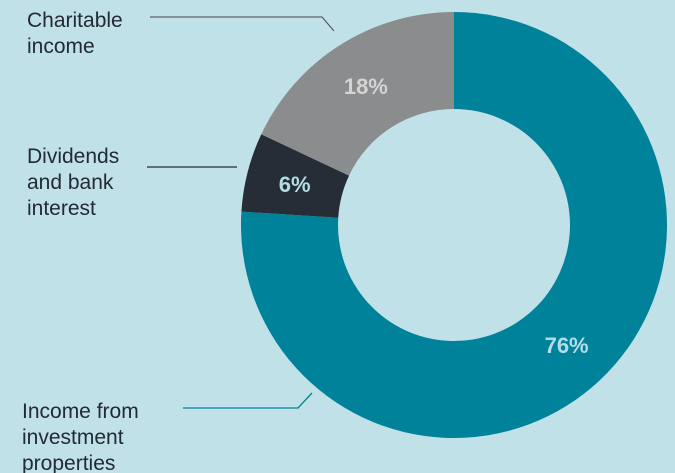 The height and width of the screenshot is (473, 675). Describe the element at coordinates (73, 182) in the screenshot. I see `legend-label: Dividends and bank interest` at that location.